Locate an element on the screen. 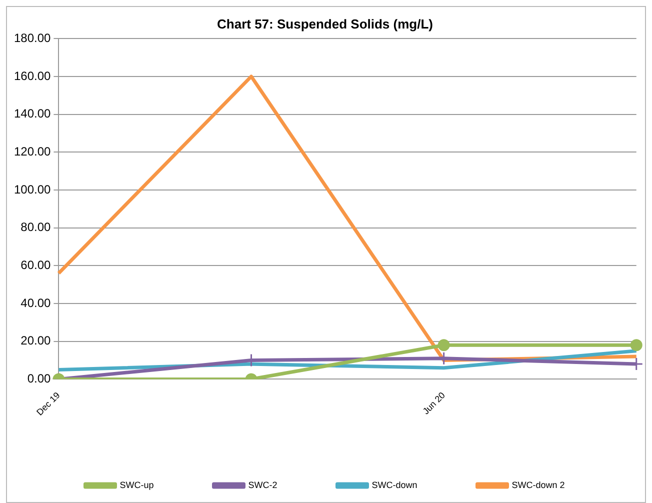 This screenshot has width=652, height=503. y-tick-label: 100.00 is located at coordinates (33, 189).